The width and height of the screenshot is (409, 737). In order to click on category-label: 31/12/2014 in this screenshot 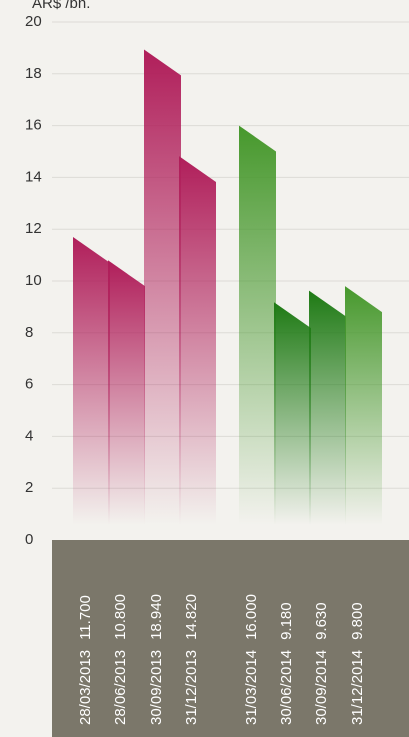, I will do `click(357, 687)`.